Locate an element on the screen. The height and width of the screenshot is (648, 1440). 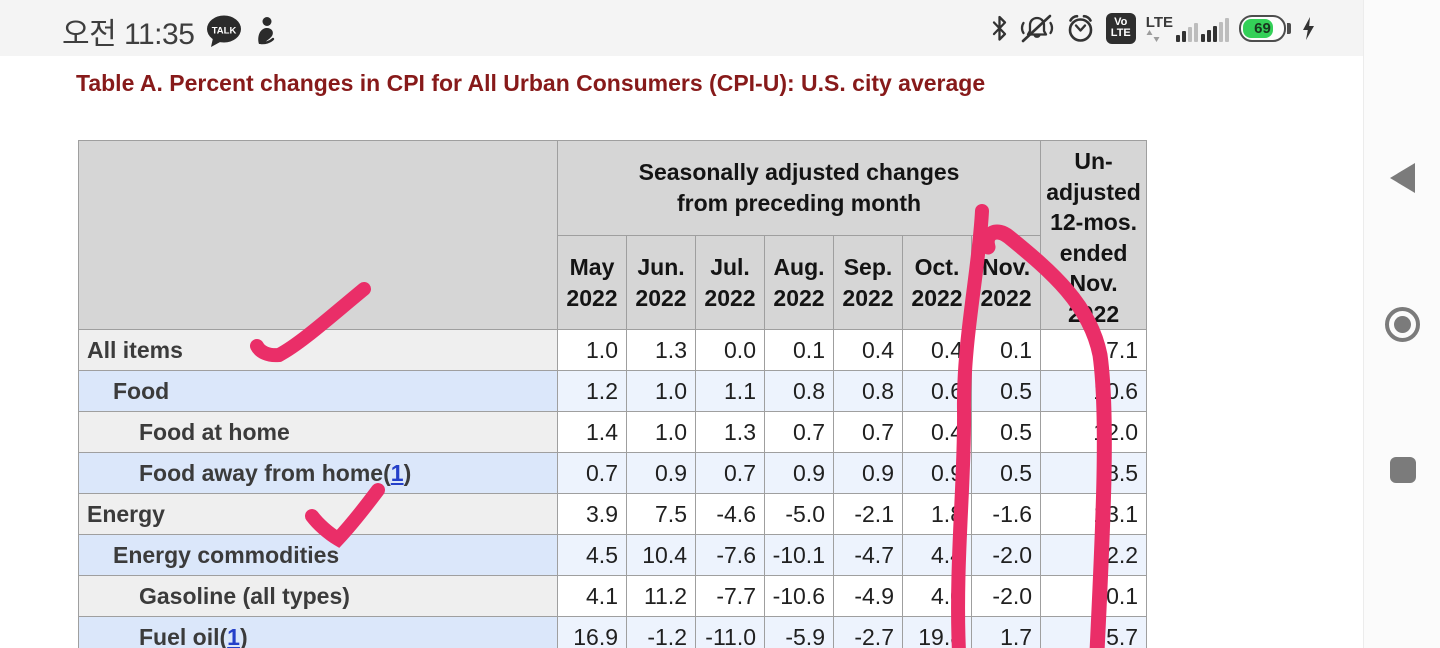
yoy-value-cell: 10.6 is located at coordinates (1094, 391).